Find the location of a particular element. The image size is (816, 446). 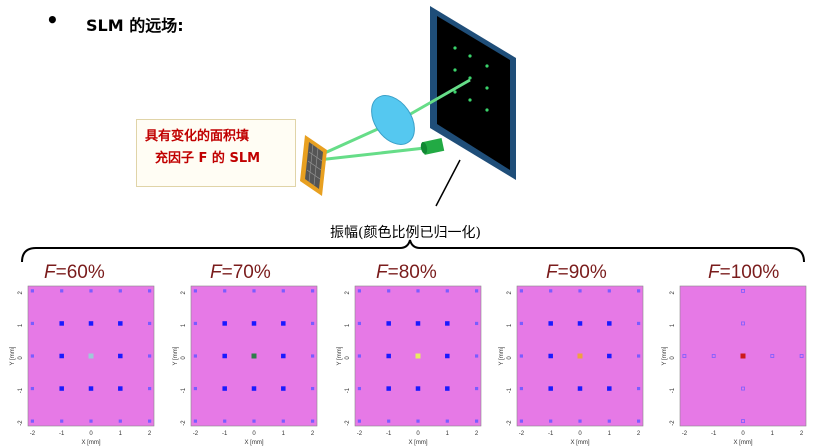

far-field-plot-1: -2 -1 0 1 2 2 1 0 -1 -2 X [mm] Y [mm] is located at coordinates (82, 365).